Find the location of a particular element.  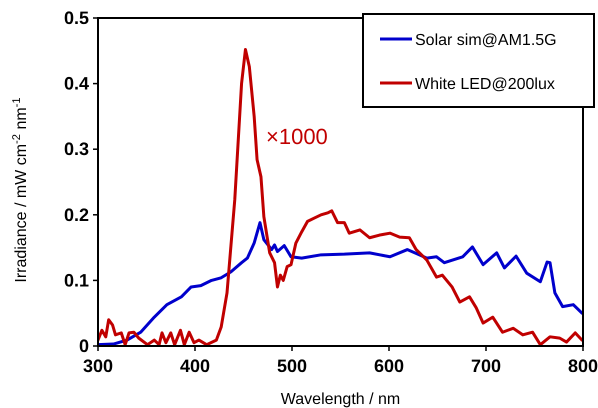

x-axis-title: Wavelength / nm is located at coordinates (340, 399).